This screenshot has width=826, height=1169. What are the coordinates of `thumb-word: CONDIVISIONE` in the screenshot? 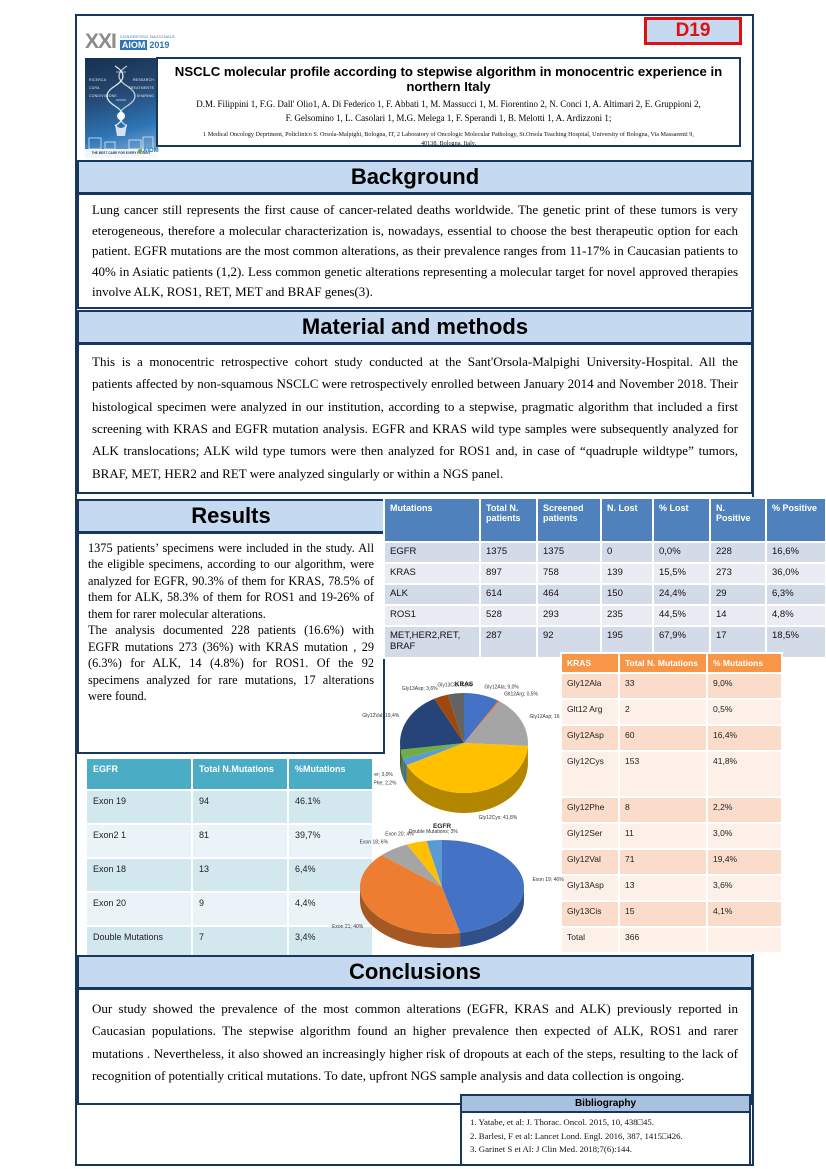 It's located at (103, 96).